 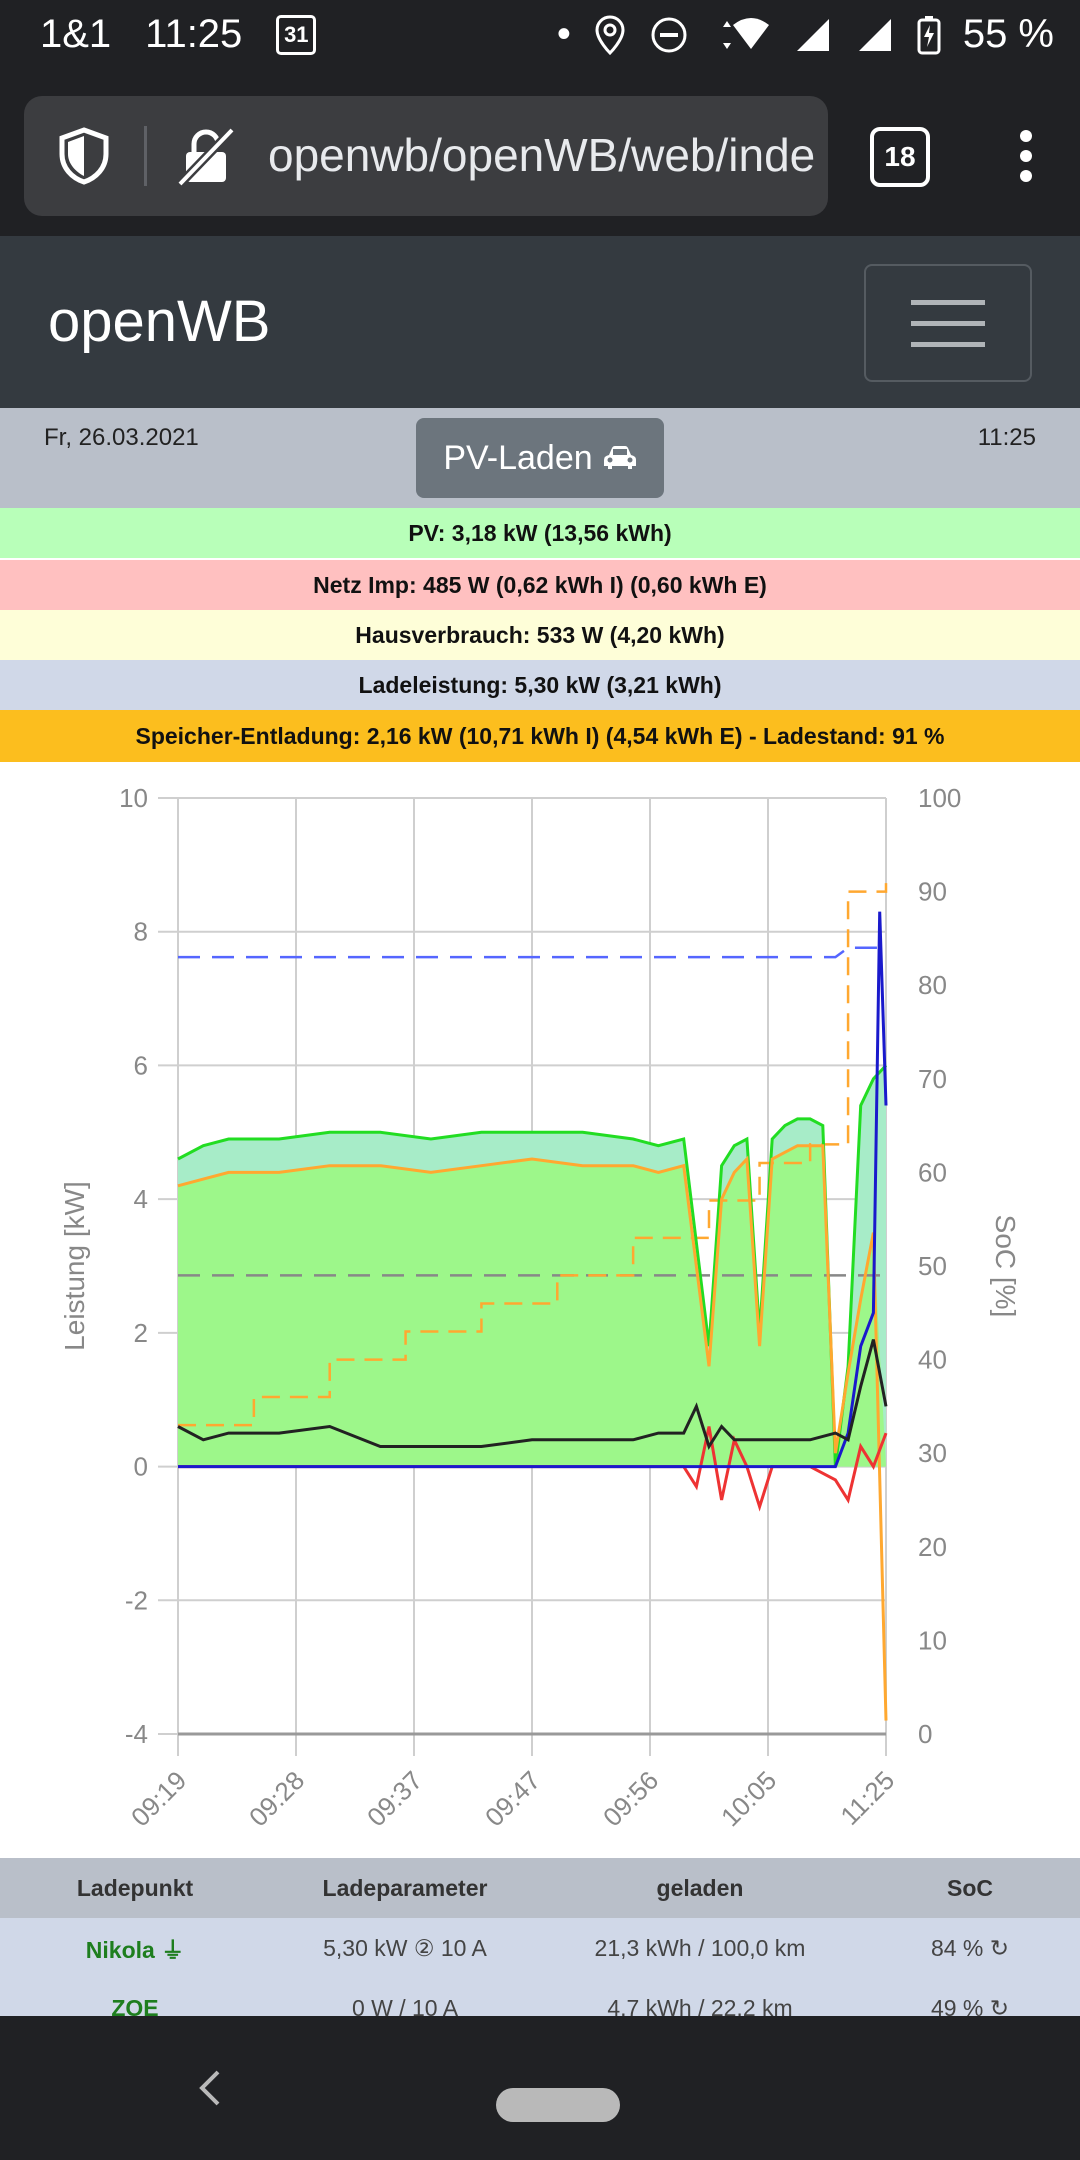 I want to click on x-tick-label: 09:47, so click(x=512, y=1798).